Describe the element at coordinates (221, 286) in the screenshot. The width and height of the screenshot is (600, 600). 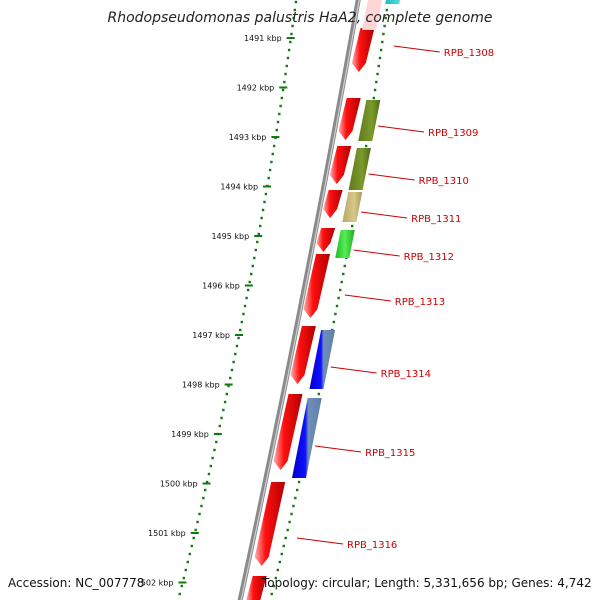
I see `ruler-tick-label: 1496 kbp` at that location.